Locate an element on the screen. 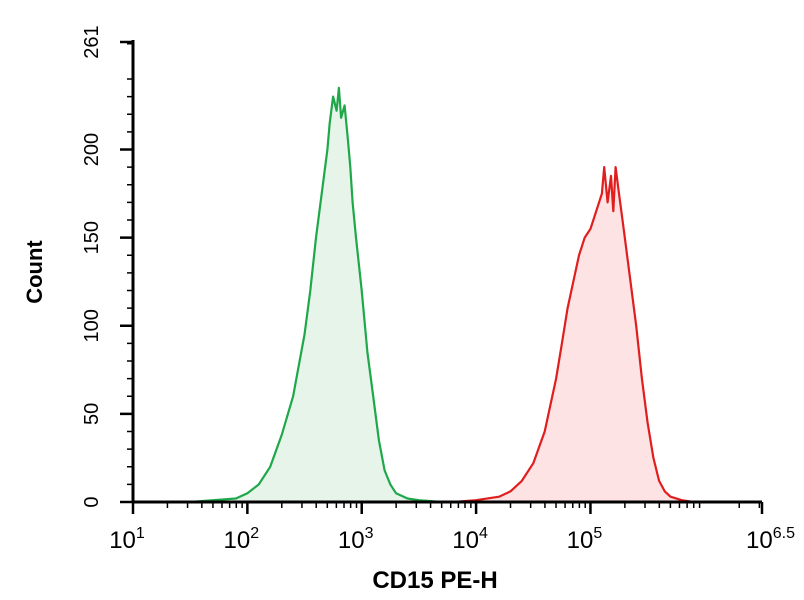 Image resolution: width=804 pixels, height=600 pixels. x-tick-label: 10⁴ is located at coordinates (470, 539).